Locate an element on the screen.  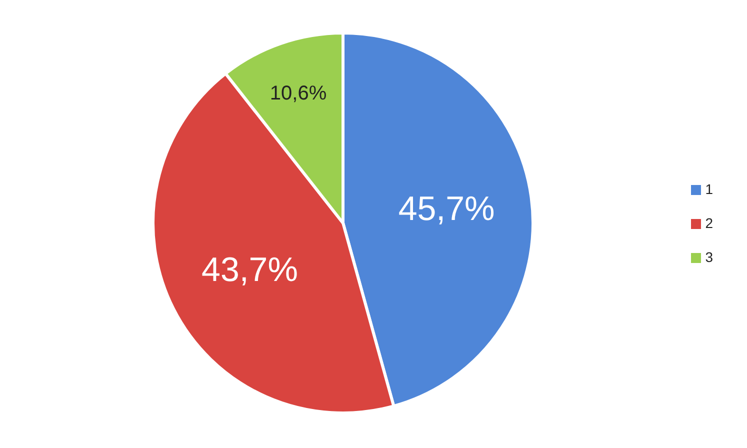
legend-label: 3 is located at coordinates (709, 257).